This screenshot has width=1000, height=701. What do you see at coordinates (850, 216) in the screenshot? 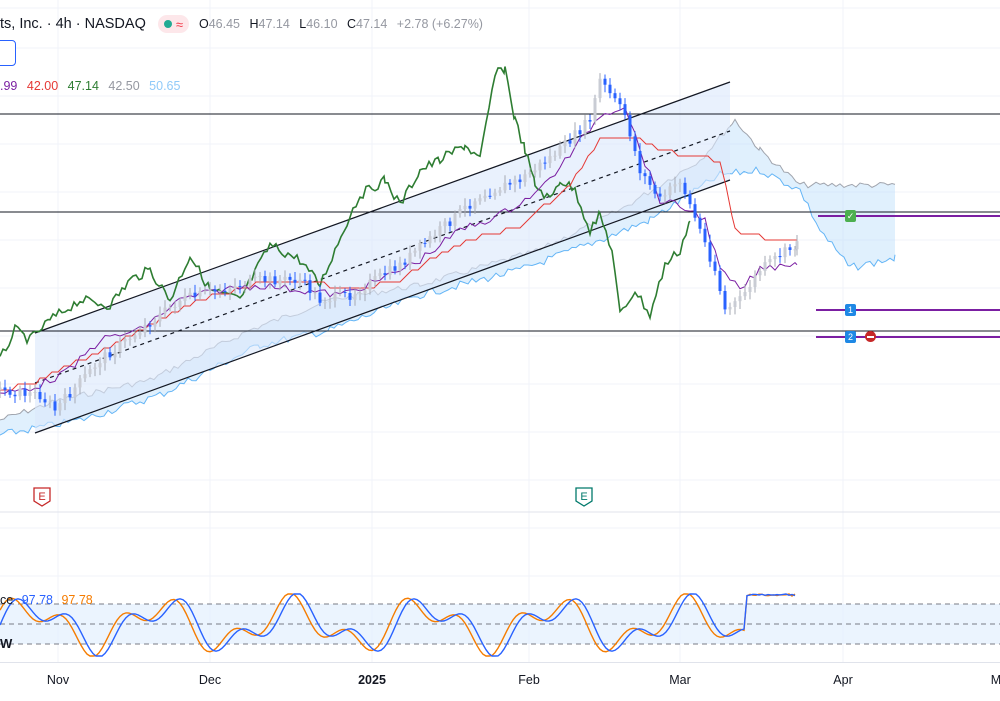
I see `order-tag-target: ✓` at bounding box center [850, 216].